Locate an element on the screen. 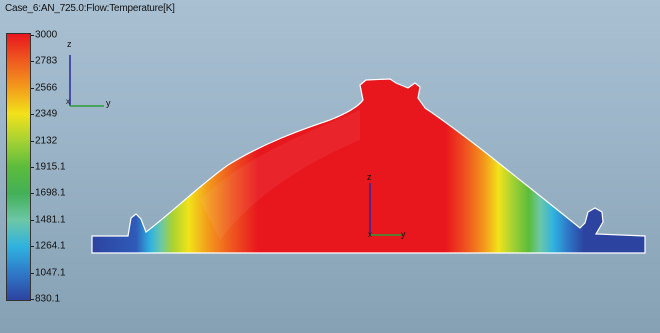  legend-value-label: 2566 is located at coordinates (46, 88).